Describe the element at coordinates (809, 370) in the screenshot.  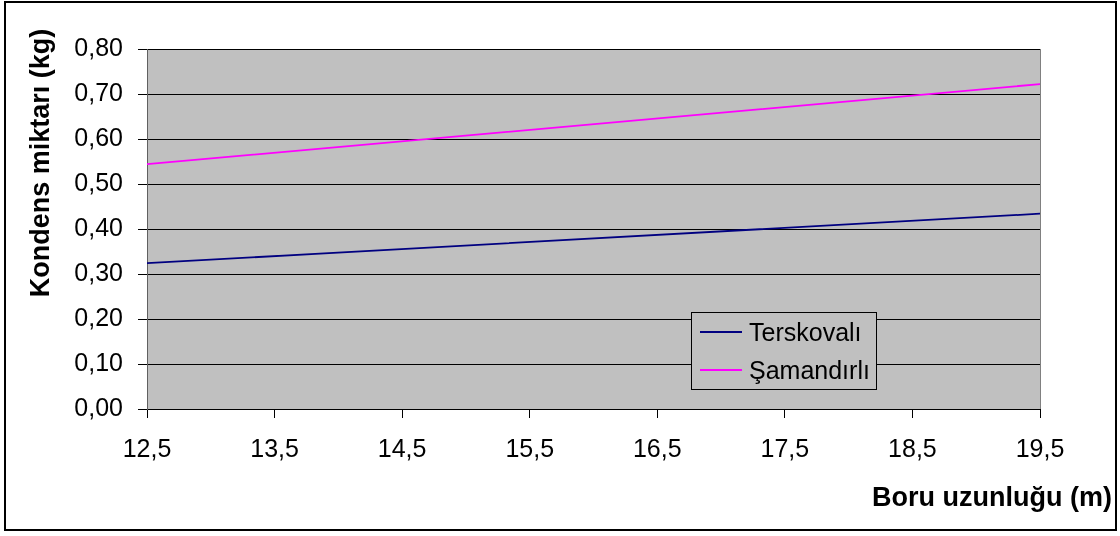
I see `legend-label: Şamandırlı` at that location.